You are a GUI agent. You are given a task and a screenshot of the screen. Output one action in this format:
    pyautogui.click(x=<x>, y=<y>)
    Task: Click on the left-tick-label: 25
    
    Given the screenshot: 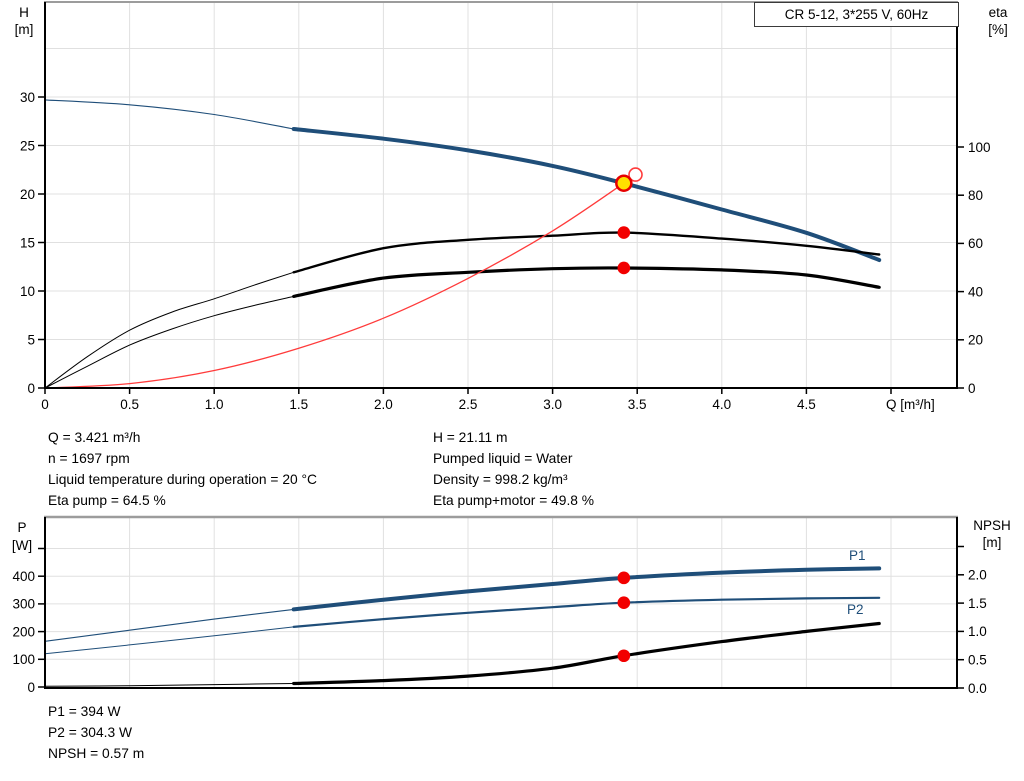 What is the action you would take?
    pyautogui.click(x=27, y=145)
    